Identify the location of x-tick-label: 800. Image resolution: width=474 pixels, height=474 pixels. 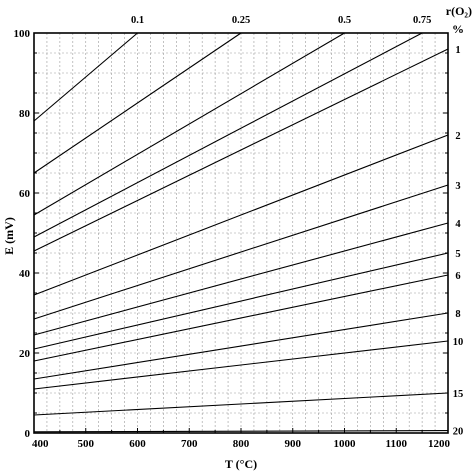
(241, 444).